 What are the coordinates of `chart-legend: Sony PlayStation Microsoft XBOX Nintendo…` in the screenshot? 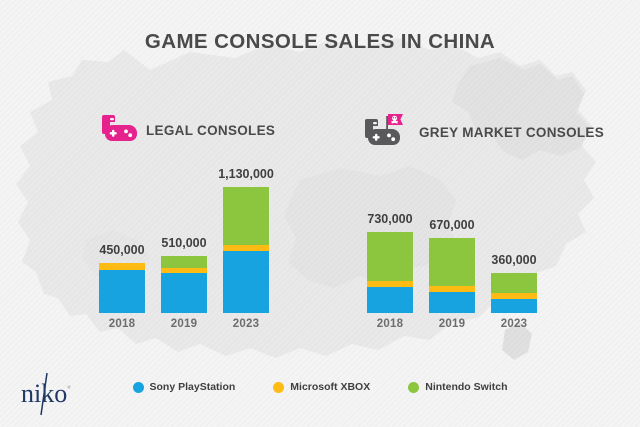 It's located at (320, 387).